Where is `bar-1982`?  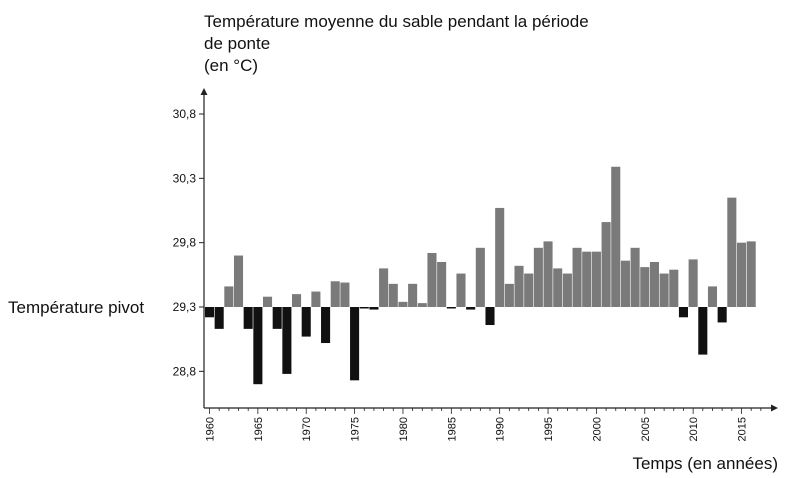 bar-1982 is located at coordinates (422, 305).